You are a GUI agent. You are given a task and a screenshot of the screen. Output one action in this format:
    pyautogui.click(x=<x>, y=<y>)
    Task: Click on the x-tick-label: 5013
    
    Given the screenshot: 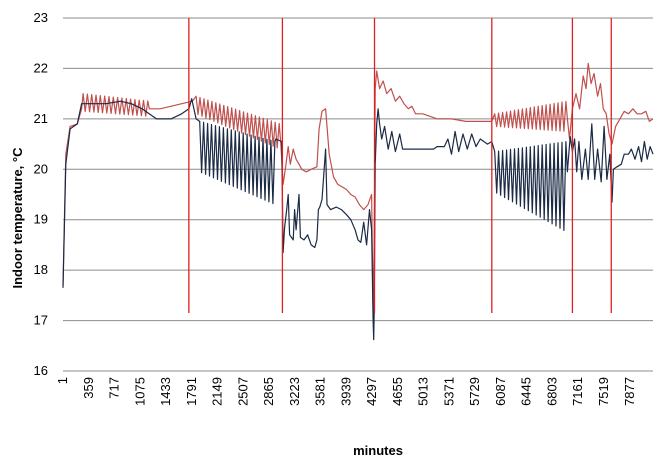 What is the action you would take?
    pyautogui.click(x=423, y=391)
    